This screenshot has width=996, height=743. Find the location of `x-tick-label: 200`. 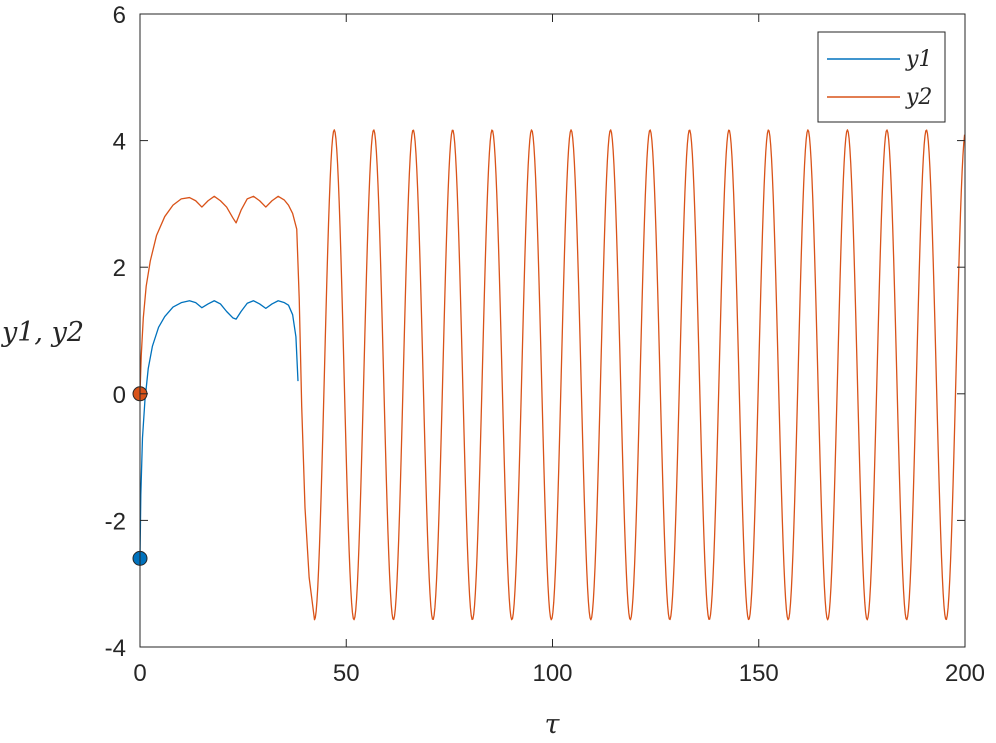

x-tick-label: 200 is located at coordinates (965, 673).